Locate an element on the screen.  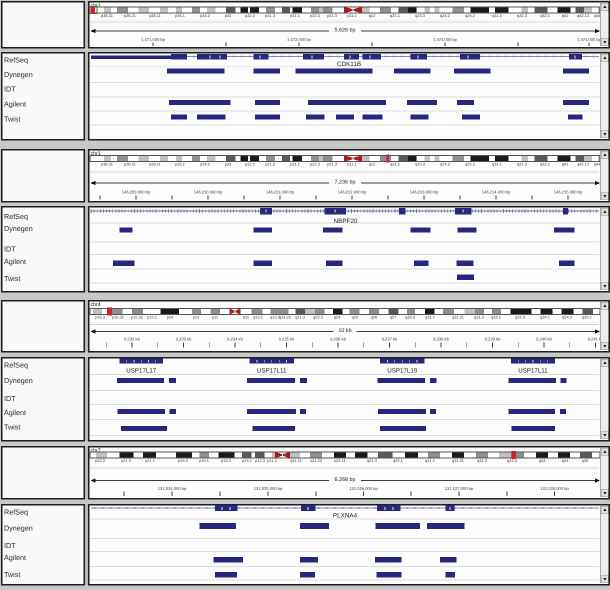
svg-text: PLXNA4 is located at coordinates (345, 516).